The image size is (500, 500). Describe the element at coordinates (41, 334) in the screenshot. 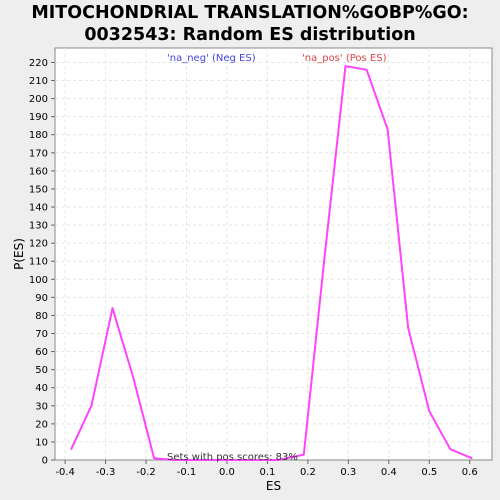

I see `y-tick-label: 70` at that location.